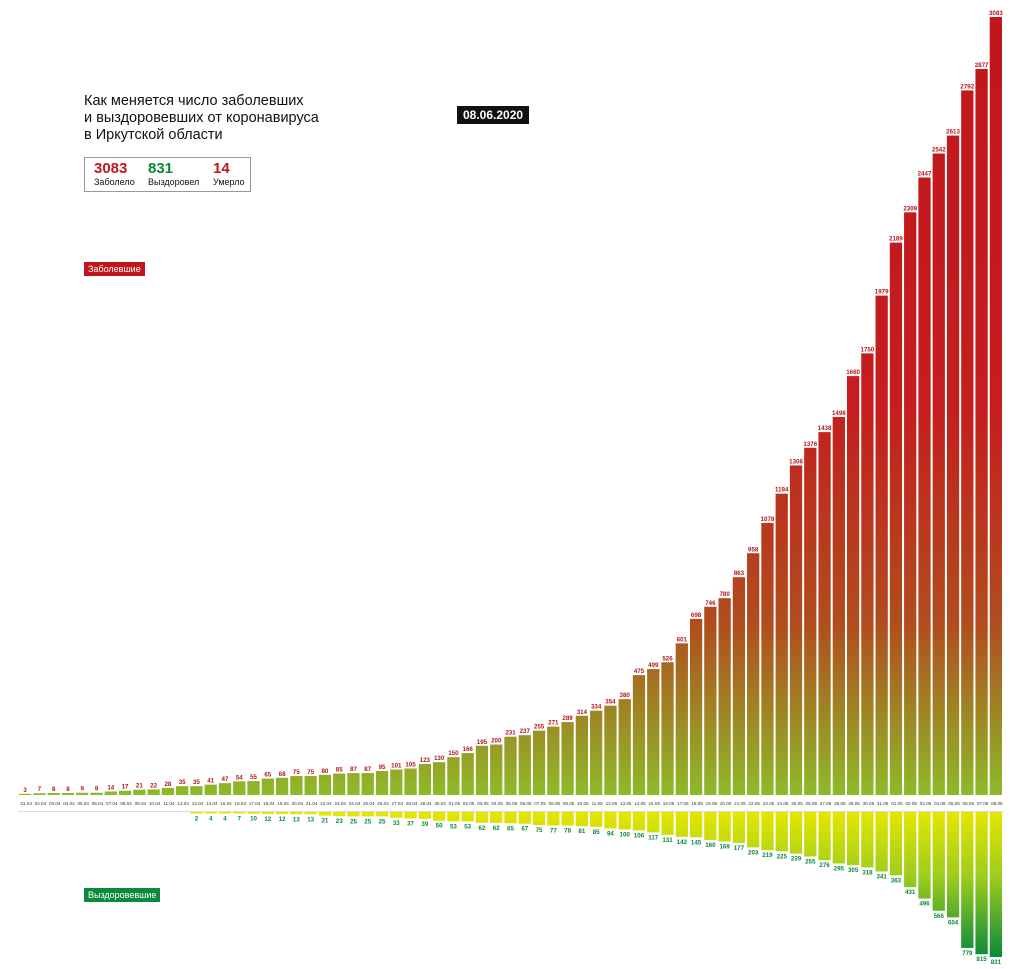 The width and height of the screenshot is (1024, 969). What do you see at coordinates (682, 842) in the screenshot?
I see `recovered-value-label: 142` at bounding box center [682, 842].